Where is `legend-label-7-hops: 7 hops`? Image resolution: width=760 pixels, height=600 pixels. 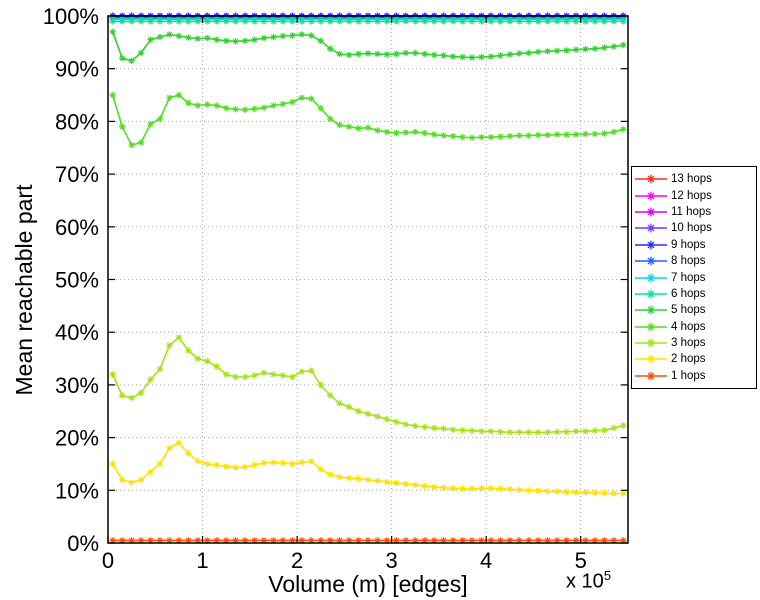
legend-label-7-hops: 7 hops is located at coordinates (688, 277).